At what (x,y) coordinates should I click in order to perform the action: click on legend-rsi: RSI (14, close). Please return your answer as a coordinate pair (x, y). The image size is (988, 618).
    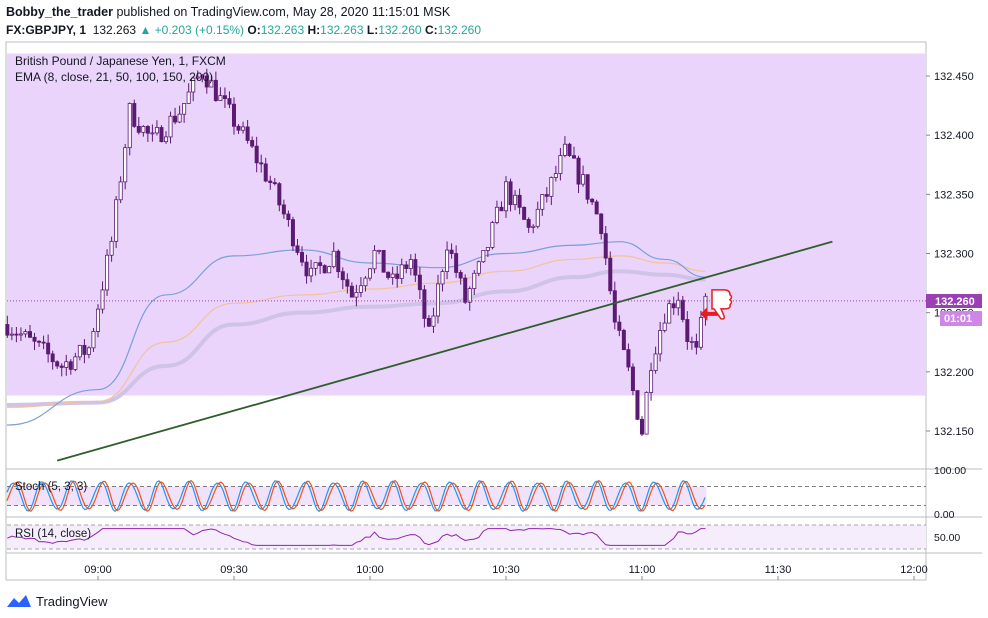
    Looking at the image, I should click on (53, 534).